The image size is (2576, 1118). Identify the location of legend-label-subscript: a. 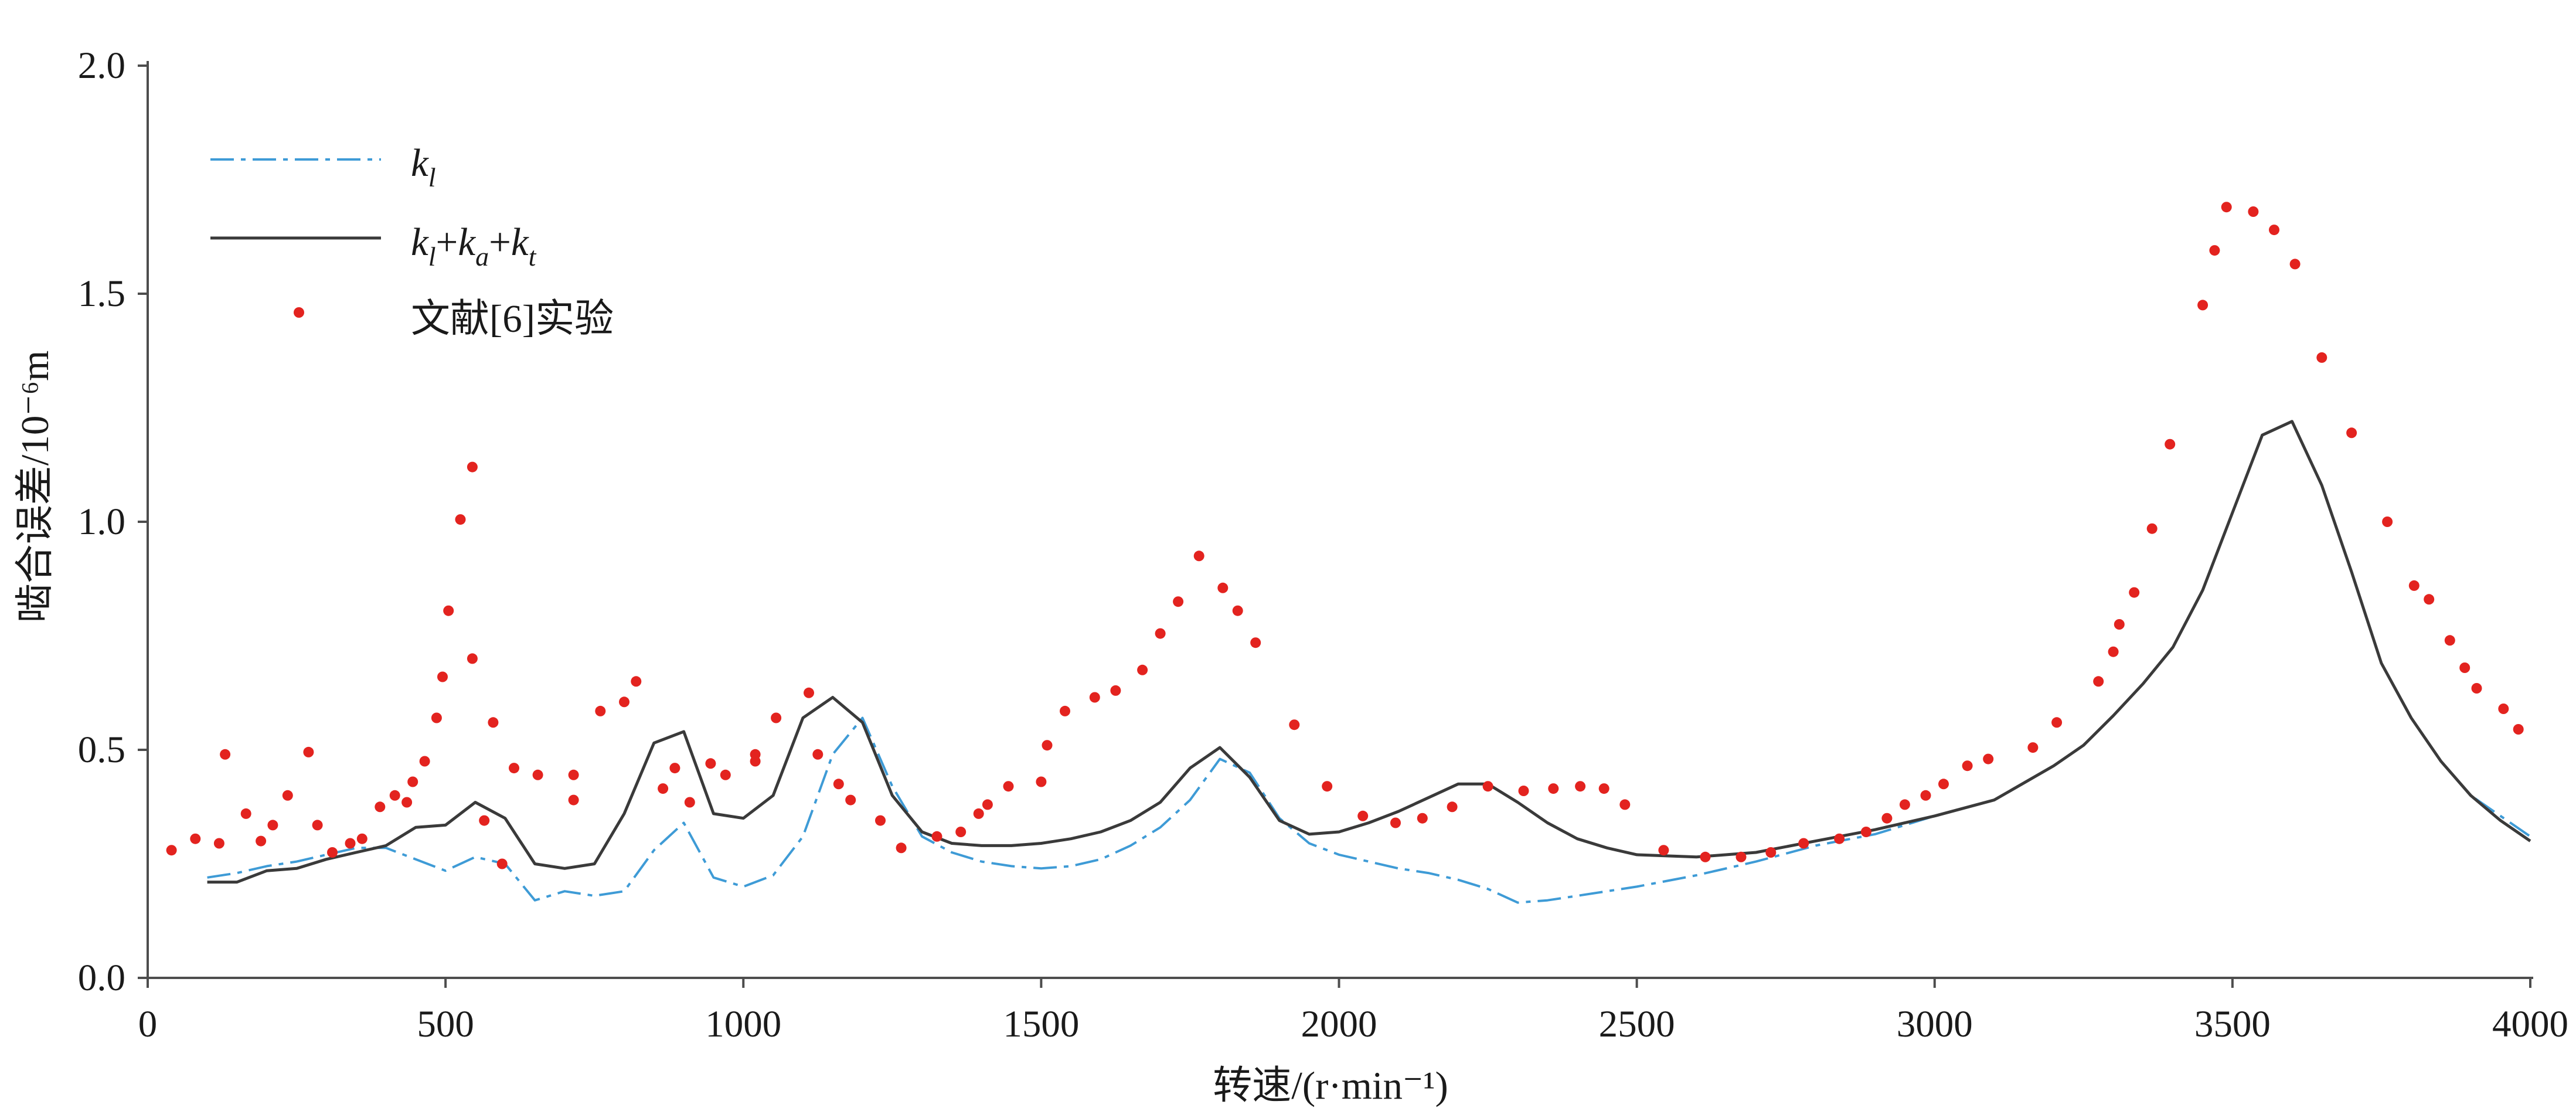
(482, 256).